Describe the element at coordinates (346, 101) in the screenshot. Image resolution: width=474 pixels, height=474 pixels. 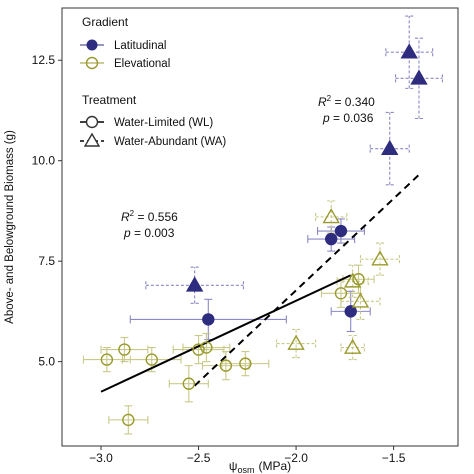
I see `wa-r2: R2 = 0.340` at that location.